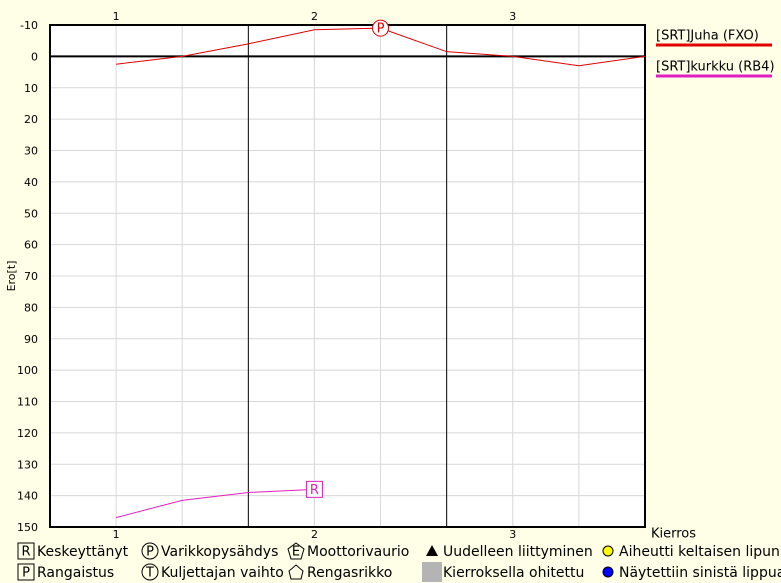 The height and width of the screenshot is (583, 781). I want to click on legend-symbol: T, so click(149, 573).